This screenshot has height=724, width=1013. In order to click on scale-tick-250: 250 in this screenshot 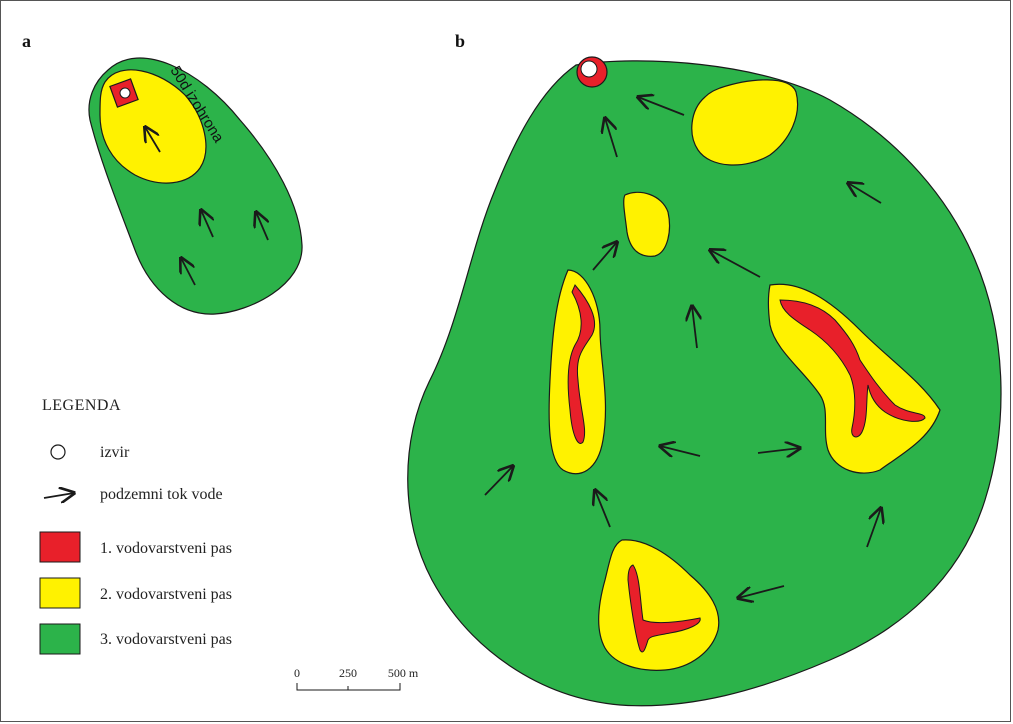, I will do `click(348, 673)`.